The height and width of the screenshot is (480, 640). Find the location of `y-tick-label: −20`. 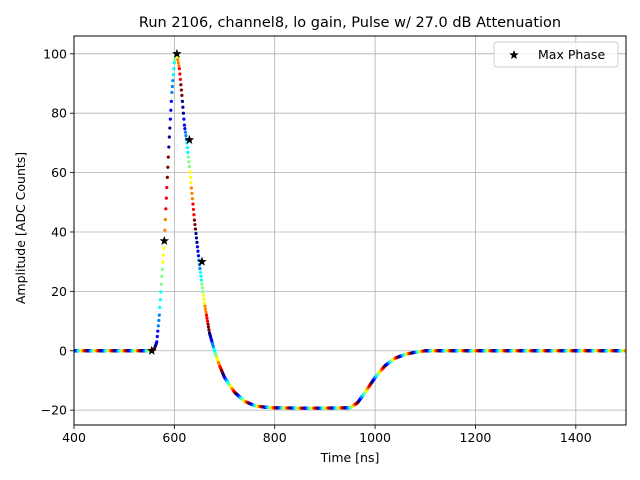

y-tick-label: −20 is located at coordinates (54, 410).